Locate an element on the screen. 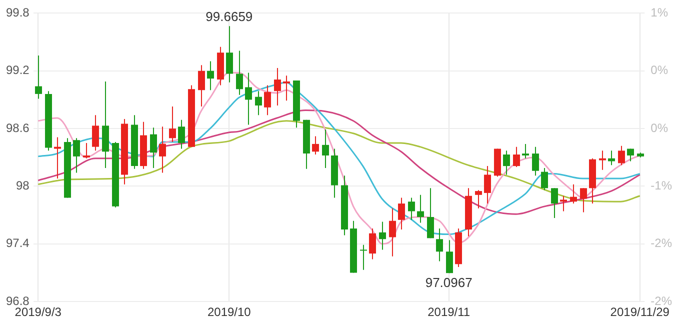 The image size is (680, 324). y-tick-label: 99.2 is located at coordinates (18, 70).